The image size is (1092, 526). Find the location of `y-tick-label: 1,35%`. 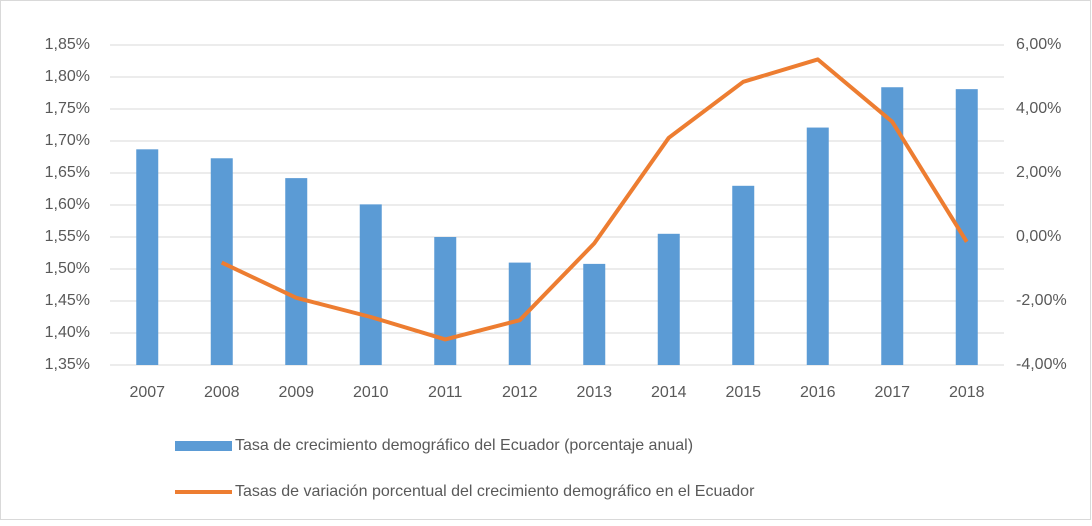

y-tick-label: 1,35% is located at coordinates (67, 364).